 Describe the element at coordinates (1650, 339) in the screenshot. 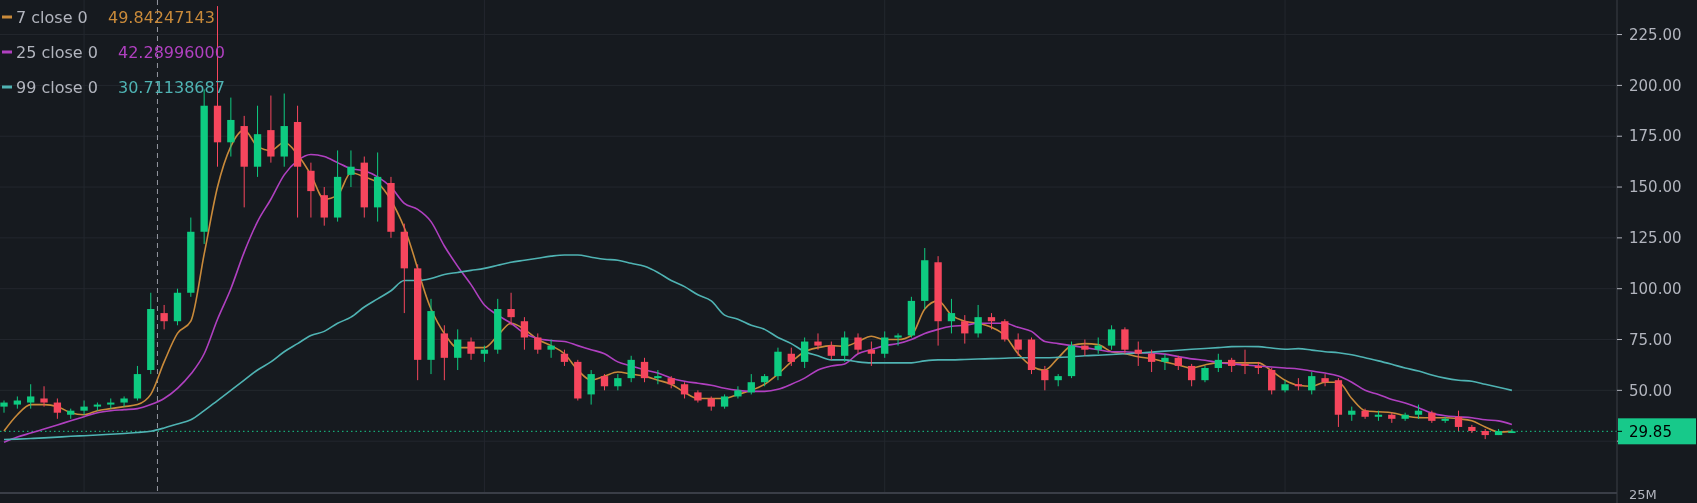

I see `y-tick-label: 75.00` at that location.